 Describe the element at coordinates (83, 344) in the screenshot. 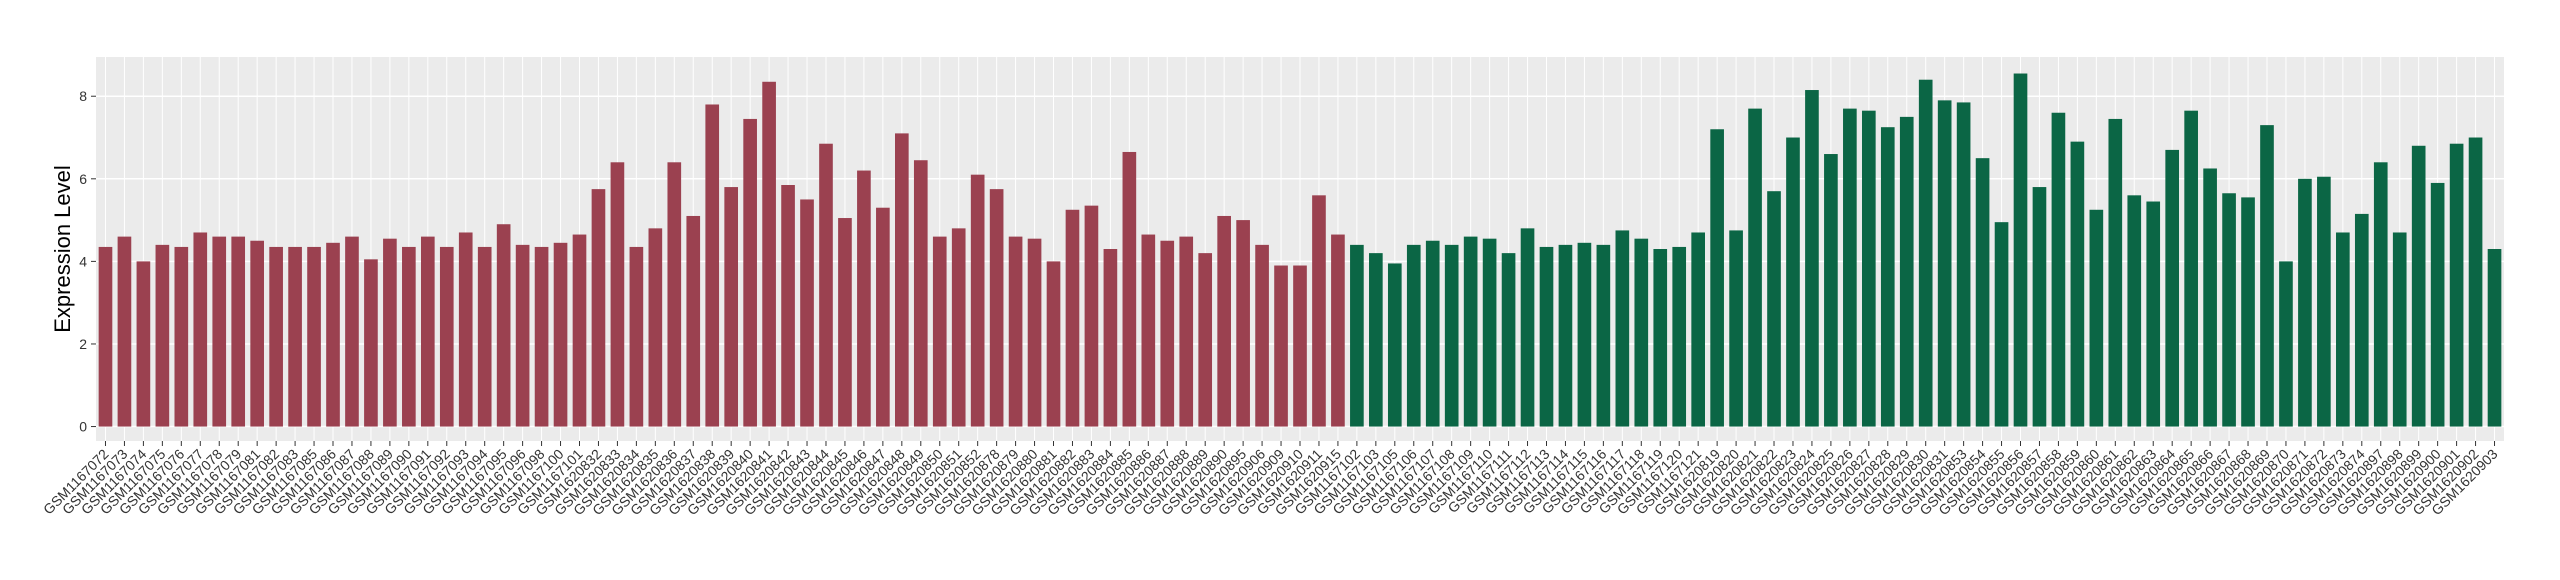

I see `y-tick-label: 2` at that location.